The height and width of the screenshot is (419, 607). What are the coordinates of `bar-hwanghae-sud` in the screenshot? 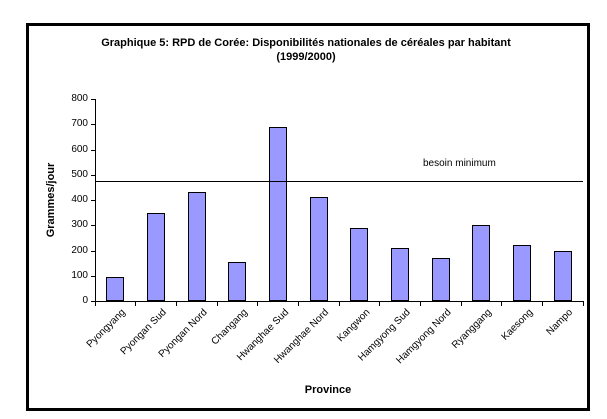 It's located at (278, 213).